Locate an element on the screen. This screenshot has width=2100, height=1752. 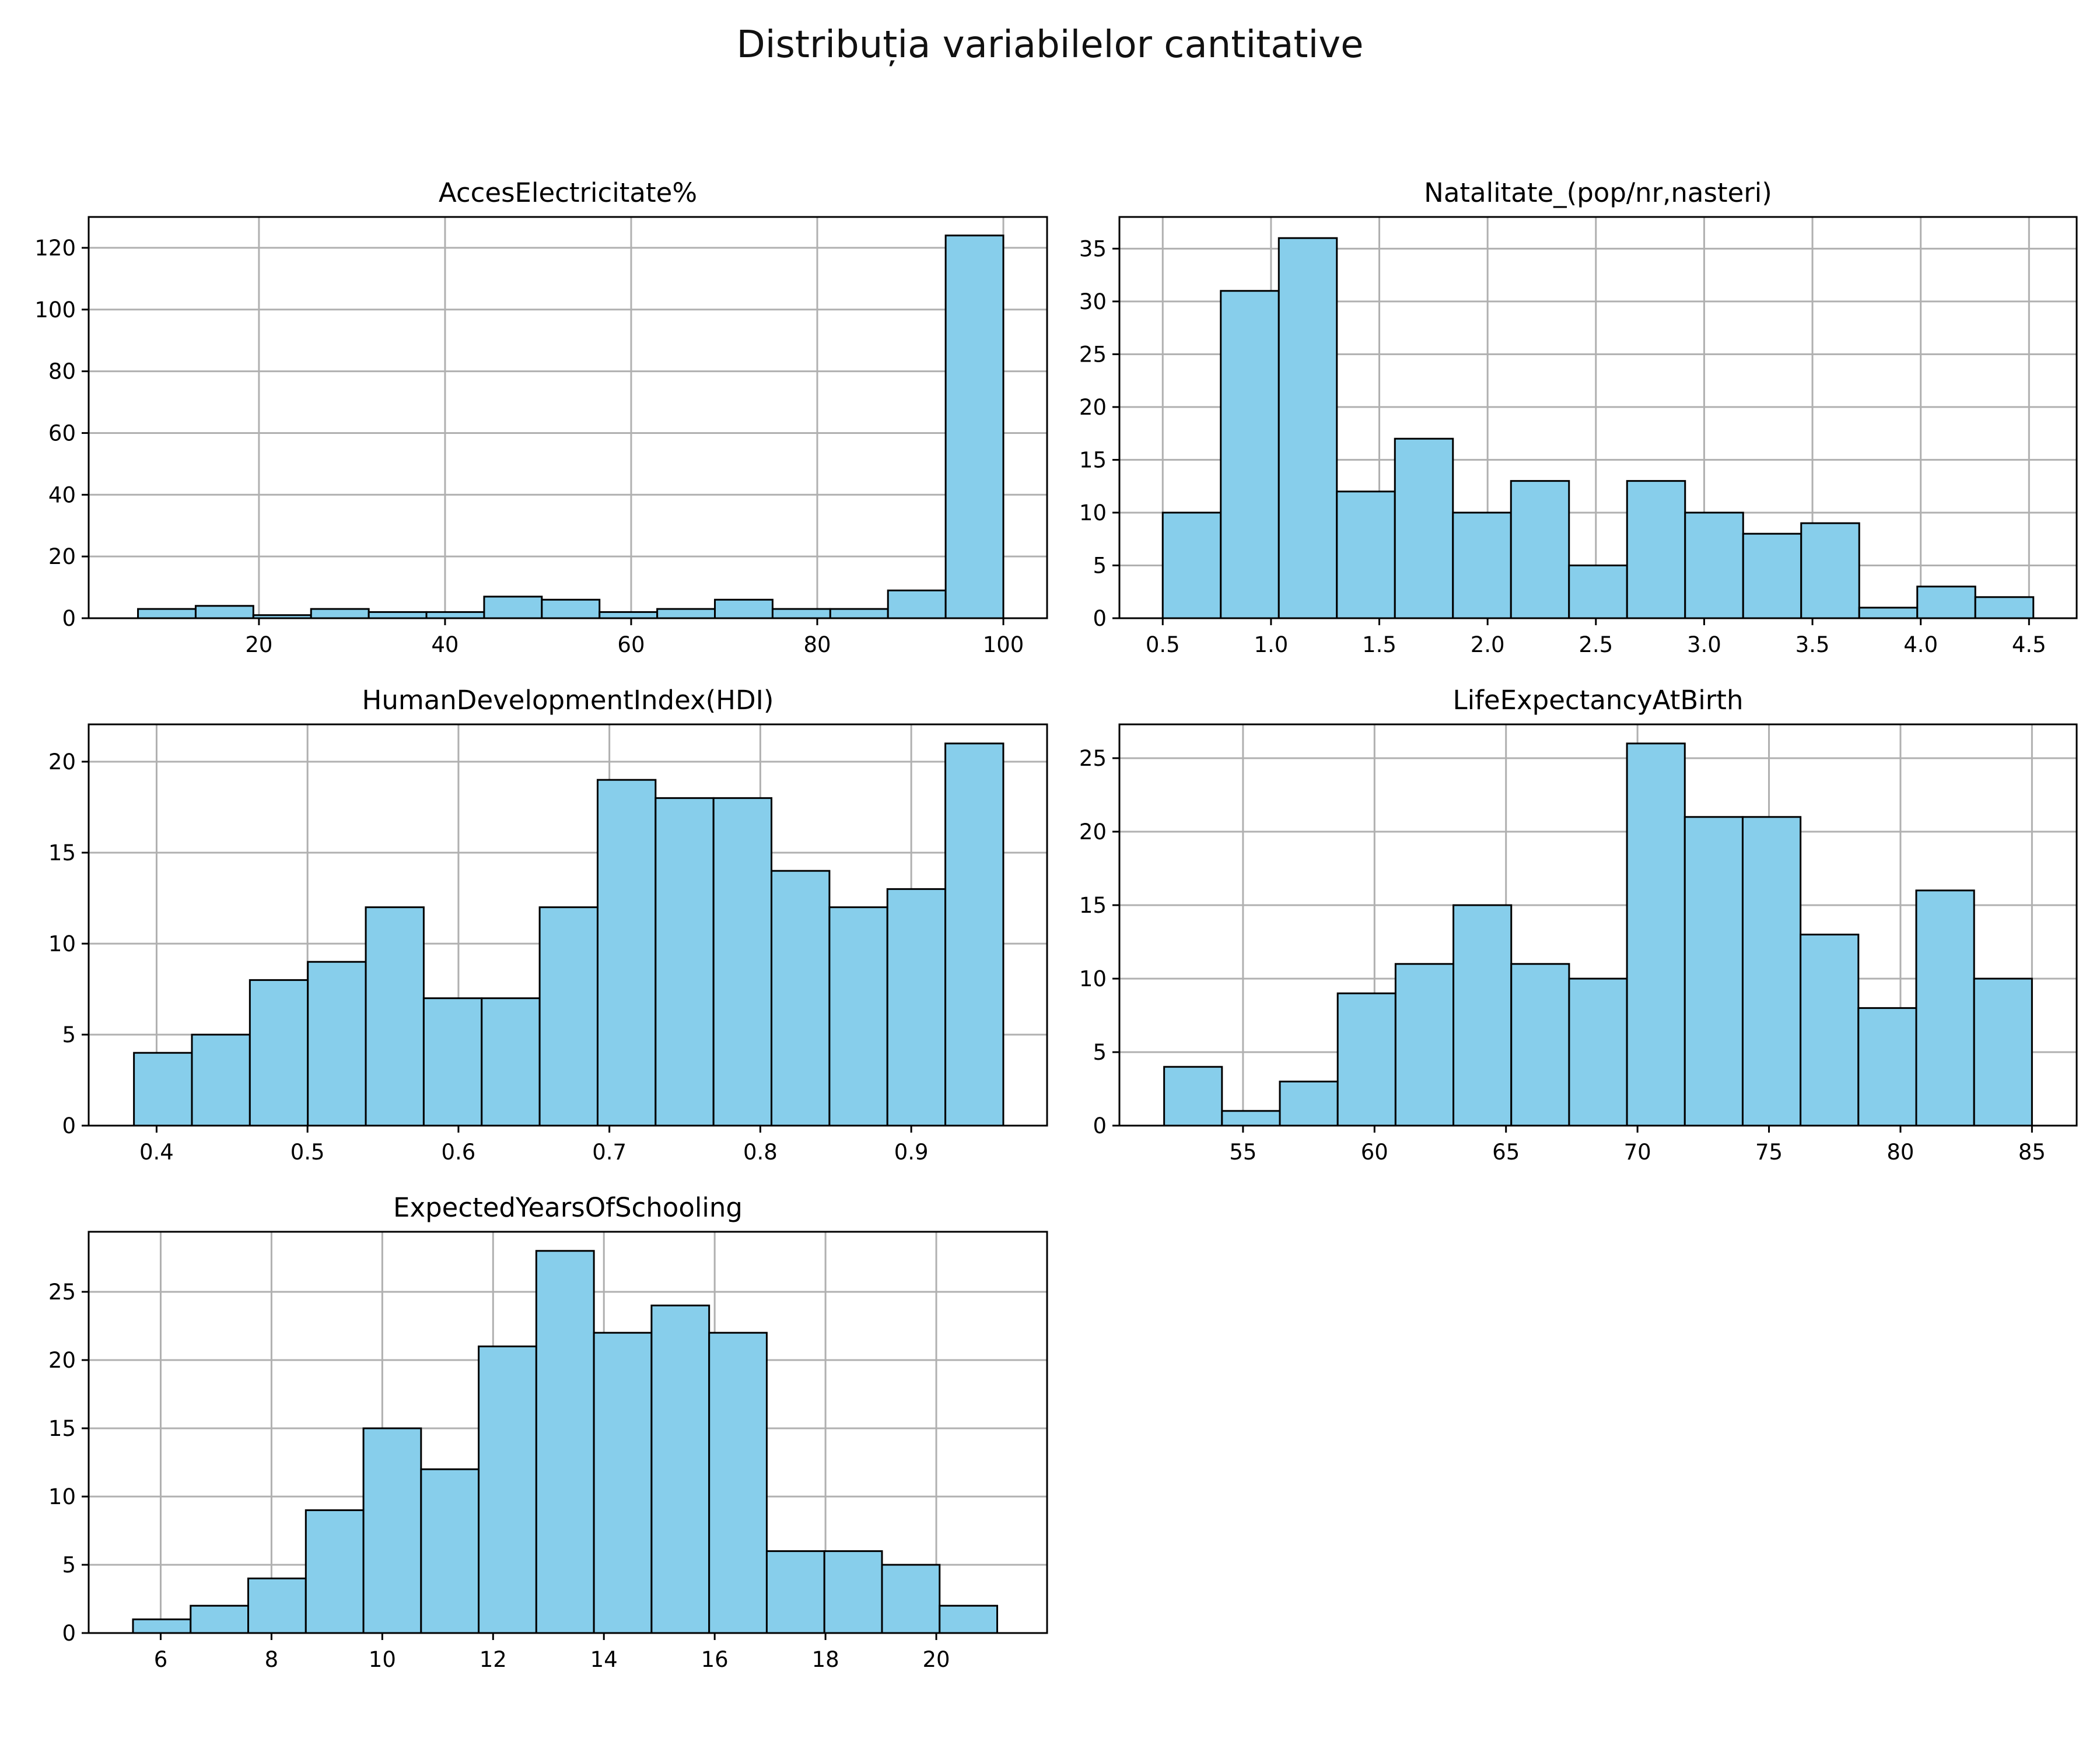
x-tick-label: 70 is located at coordinates (1637, 1152).